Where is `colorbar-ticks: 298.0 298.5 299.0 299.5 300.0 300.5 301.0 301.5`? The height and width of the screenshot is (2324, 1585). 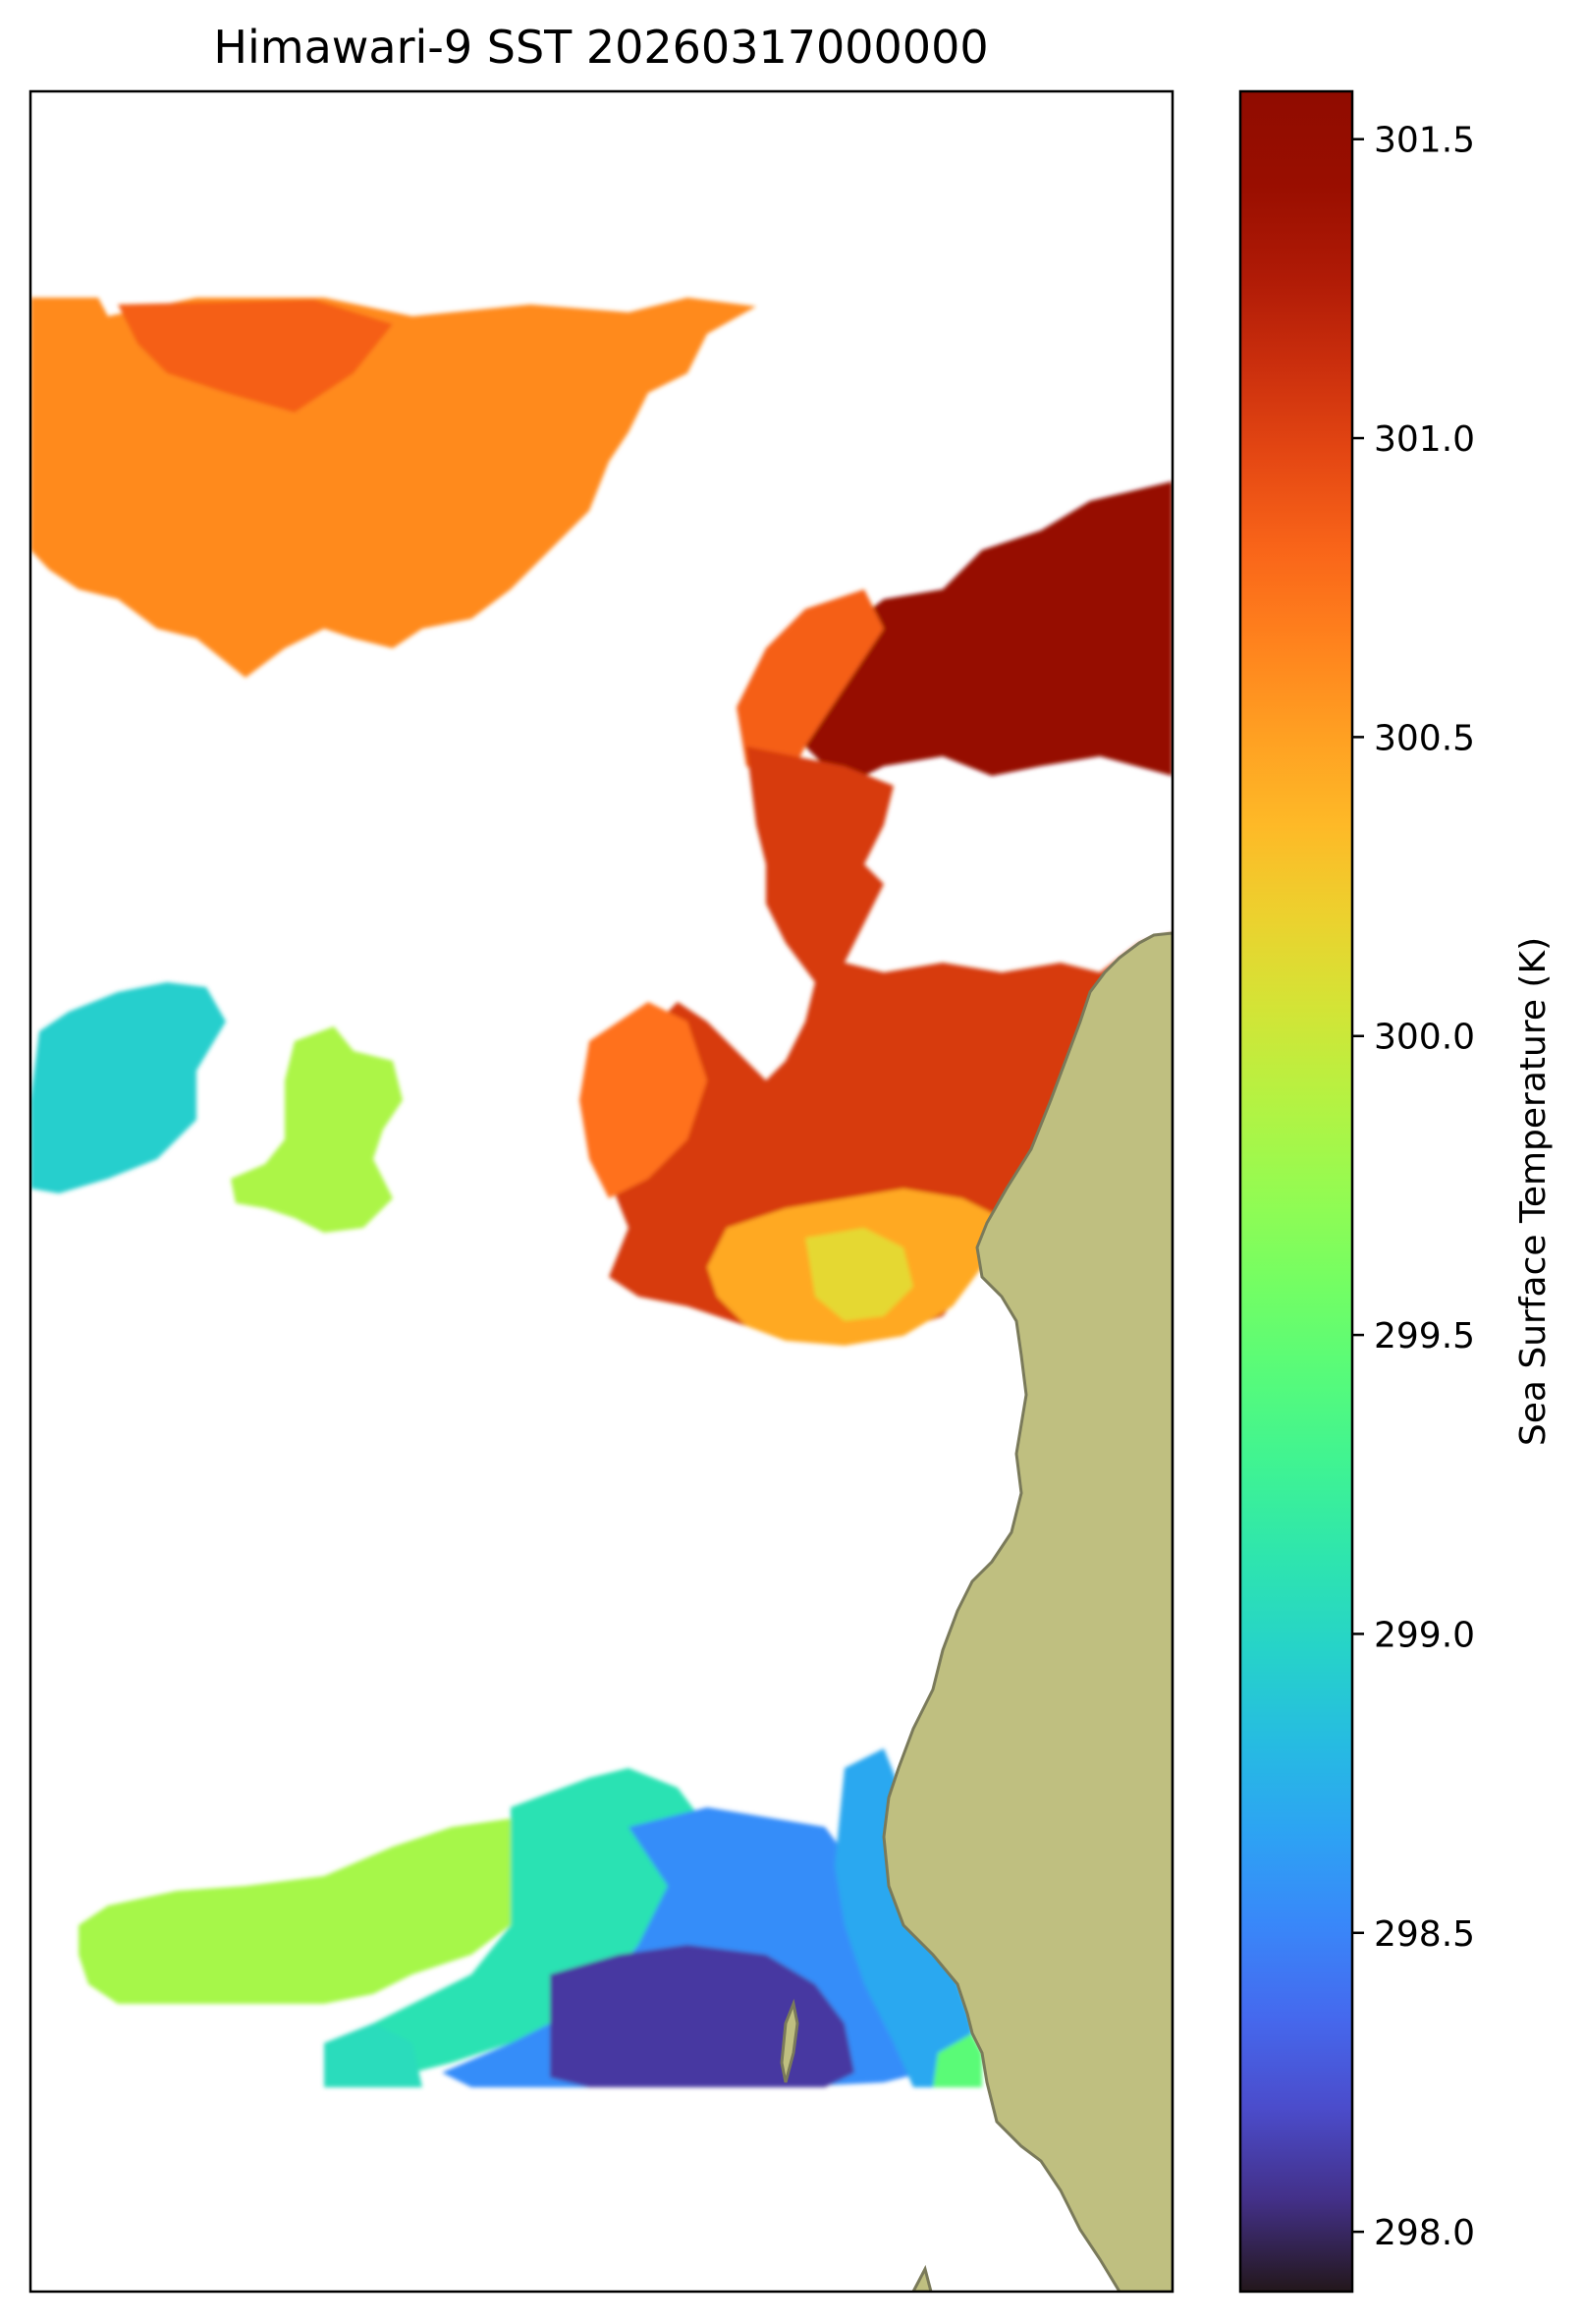
colorbar-ticks: 298.0 298.5 299.0 299.5 300.0 300.5 301.0 301.5 is located at coordinates (1413, 1187).